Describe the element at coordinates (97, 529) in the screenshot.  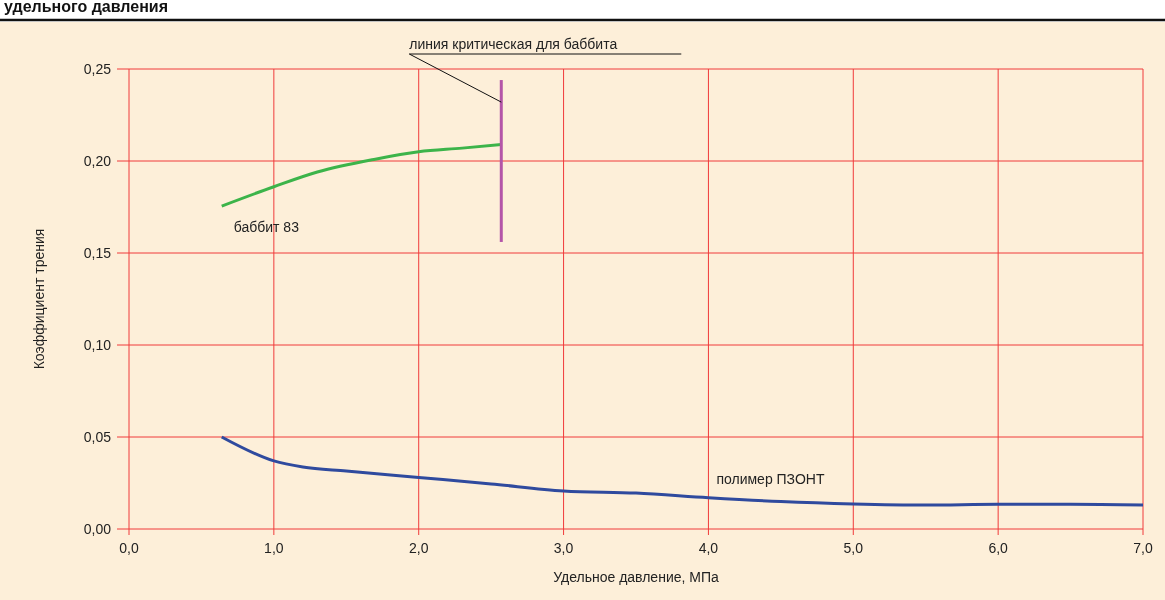
I see `y-tick-label: 0,00` at that location.